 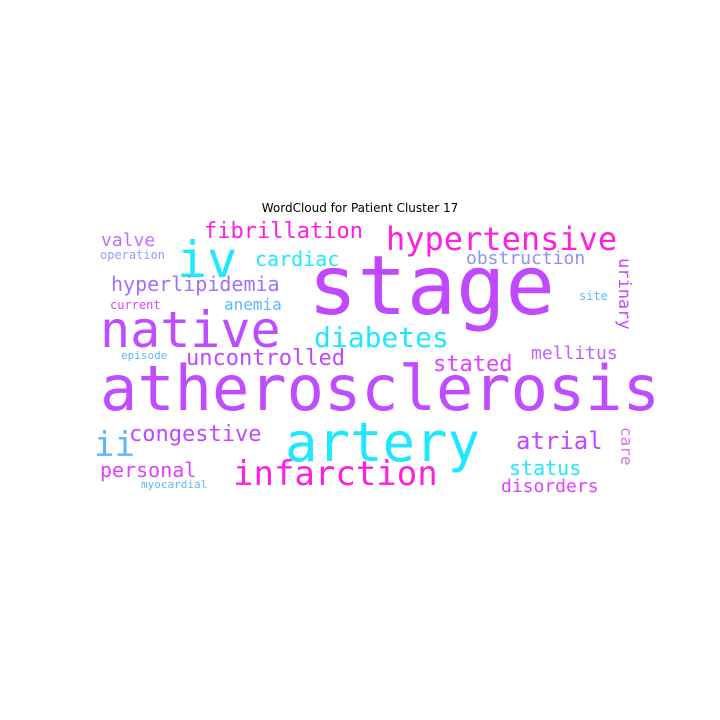 What do you see at coordinates (502, 239) in the screenshot?
I see `word-hypertensive: hypertensive` at bounding box center [502, 239].